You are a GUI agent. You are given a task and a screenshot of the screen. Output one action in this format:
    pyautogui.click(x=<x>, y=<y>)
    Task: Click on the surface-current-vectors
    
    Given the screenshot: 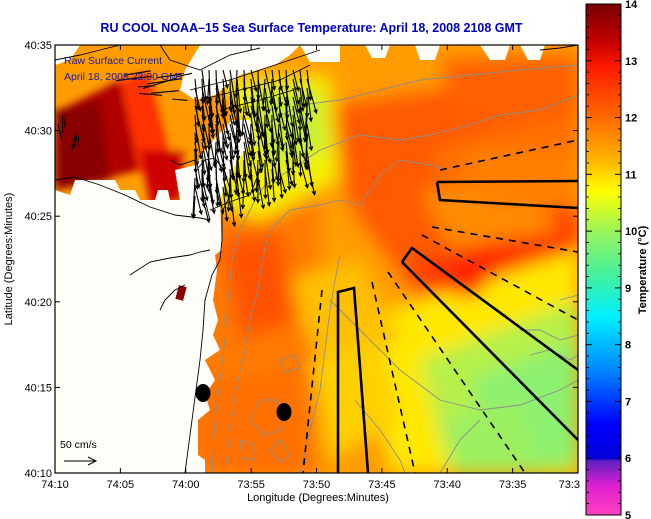 What is the action you would take?
    pyautogui.click(x=187, y=148)
    